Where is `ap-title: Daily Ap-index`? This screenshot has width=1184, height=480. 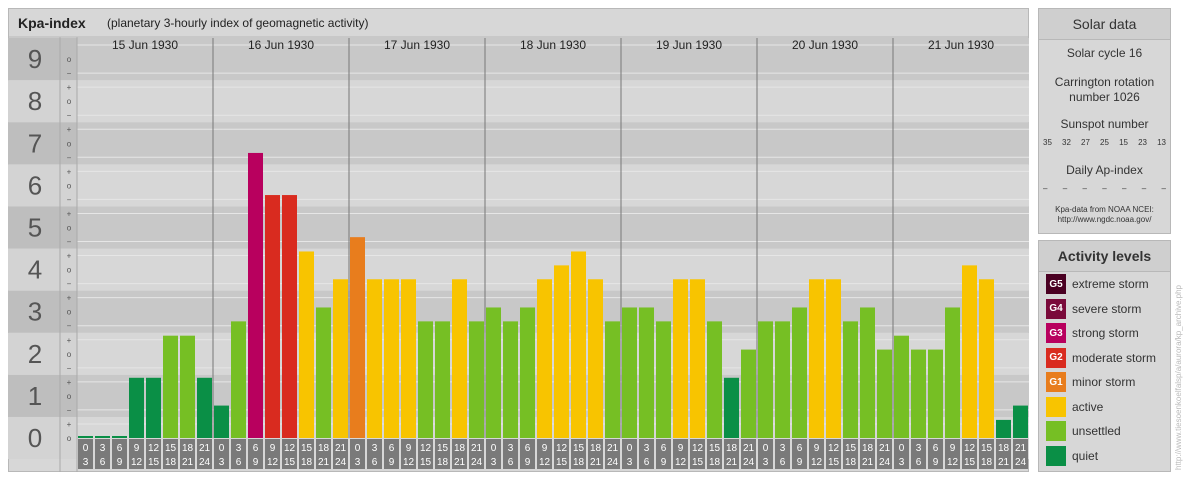
ap-title: Daily Ap-index is located at coordinates (1104, 170).